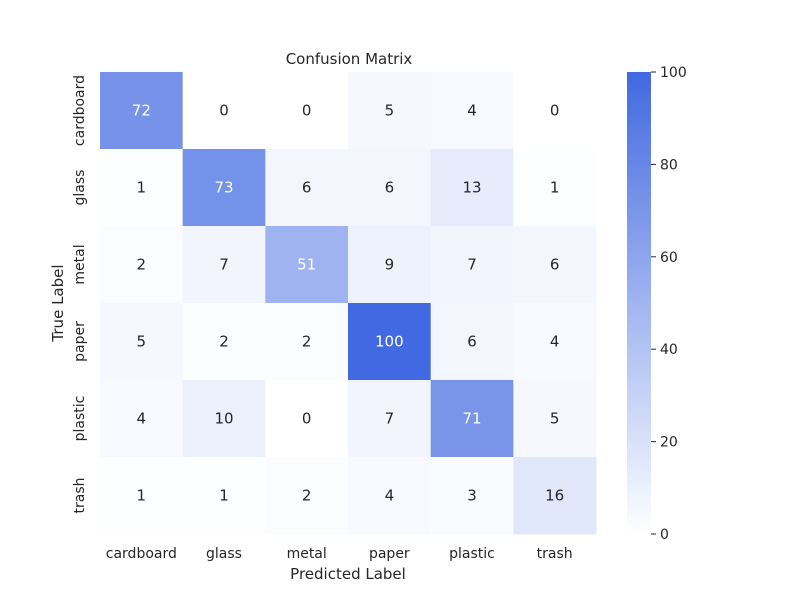 The height and width of the screenshot is (604, 800). What do you see at coordinates (669, 350) in the screenshot?
I see `colorbar-tick-label: 40` at bounding box center [669, 350].